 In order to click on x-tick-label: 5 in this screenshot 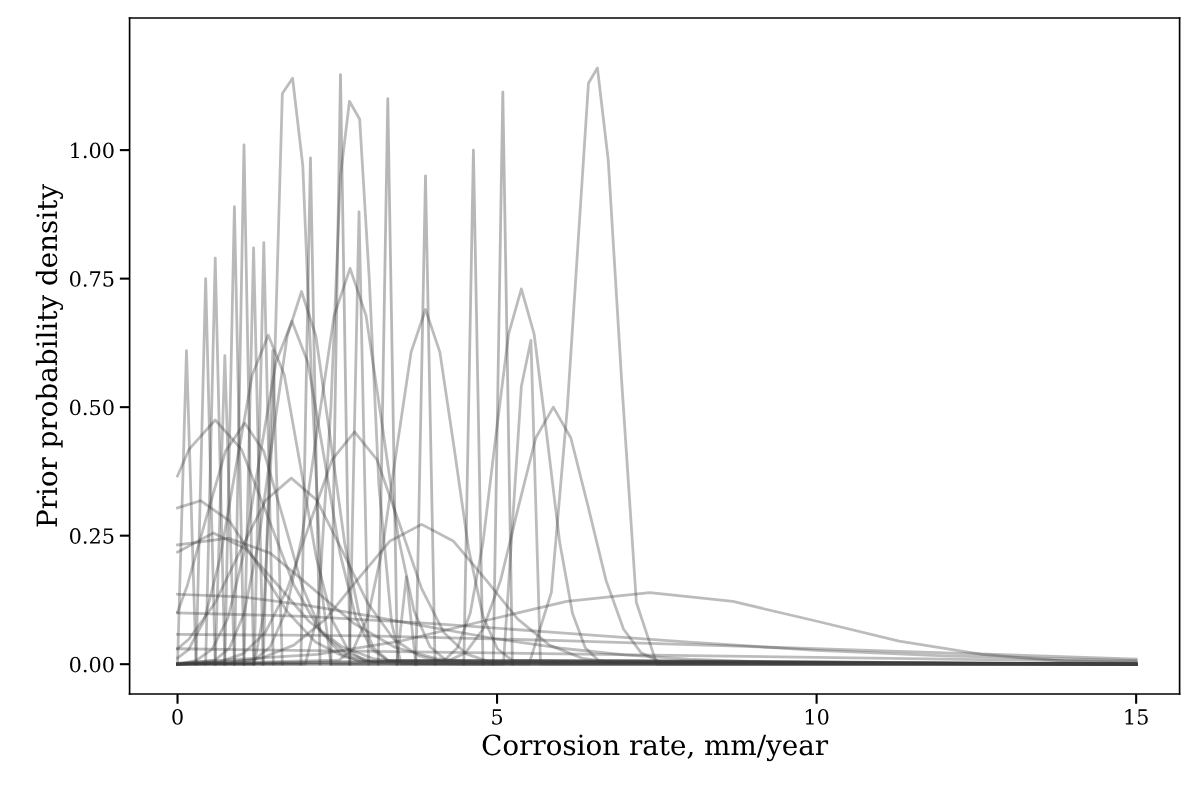, I will do `click(497, 717)`.